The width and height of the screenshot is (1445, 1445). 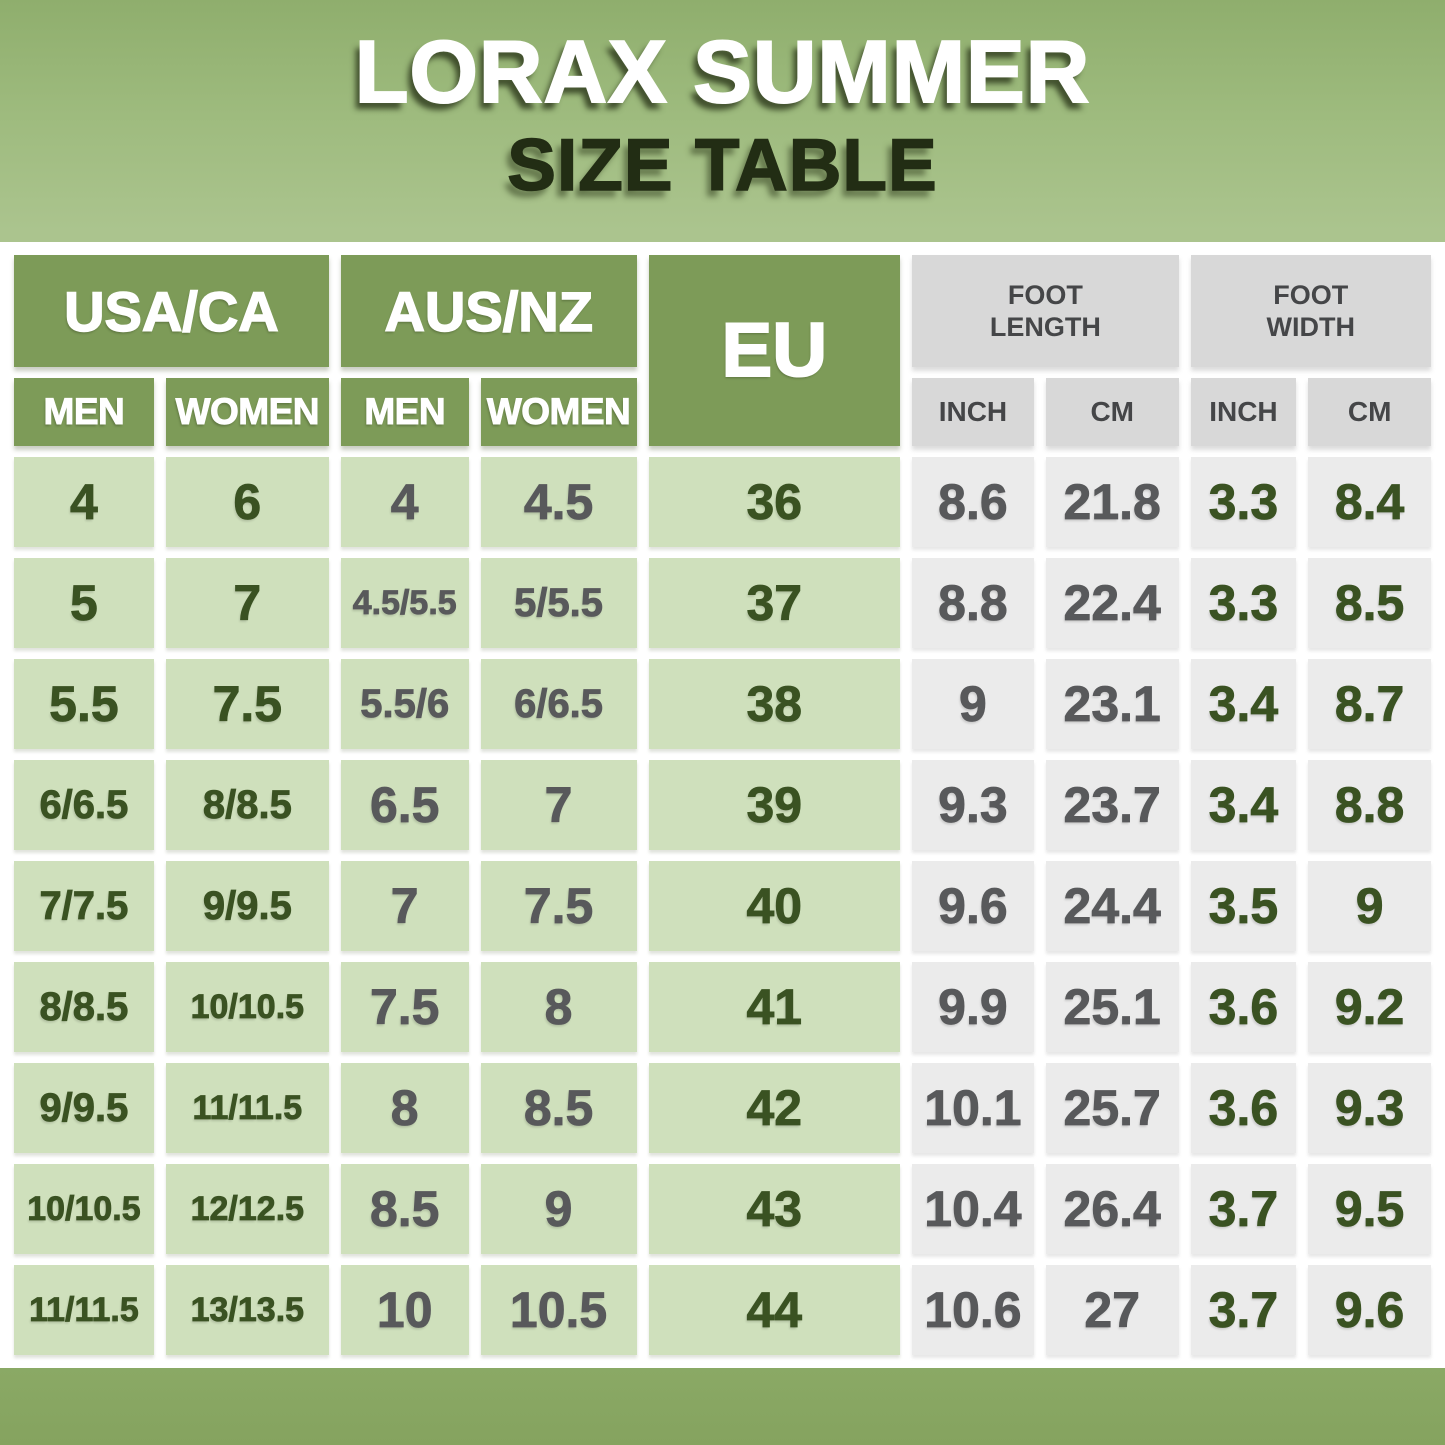 I want to click on size-cell: 23.7, so click(x=1112, y=805).